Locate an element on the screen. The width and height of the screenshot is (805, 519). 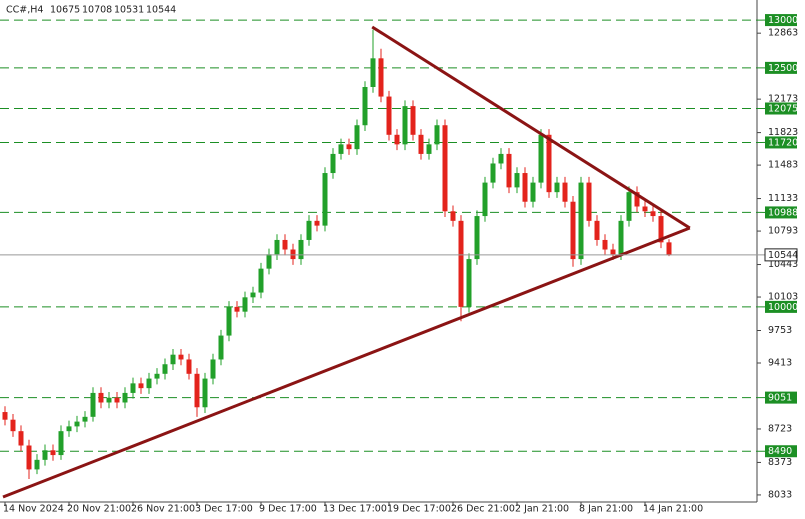
y-tick-label: 9413 is located at coordinates (780, 363).